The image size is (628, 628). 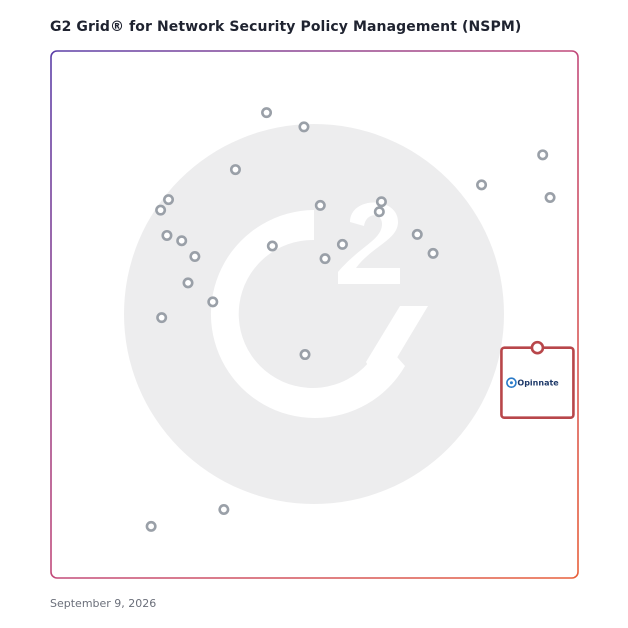 I want to click on highlight-point, so click(x=537, y=347).